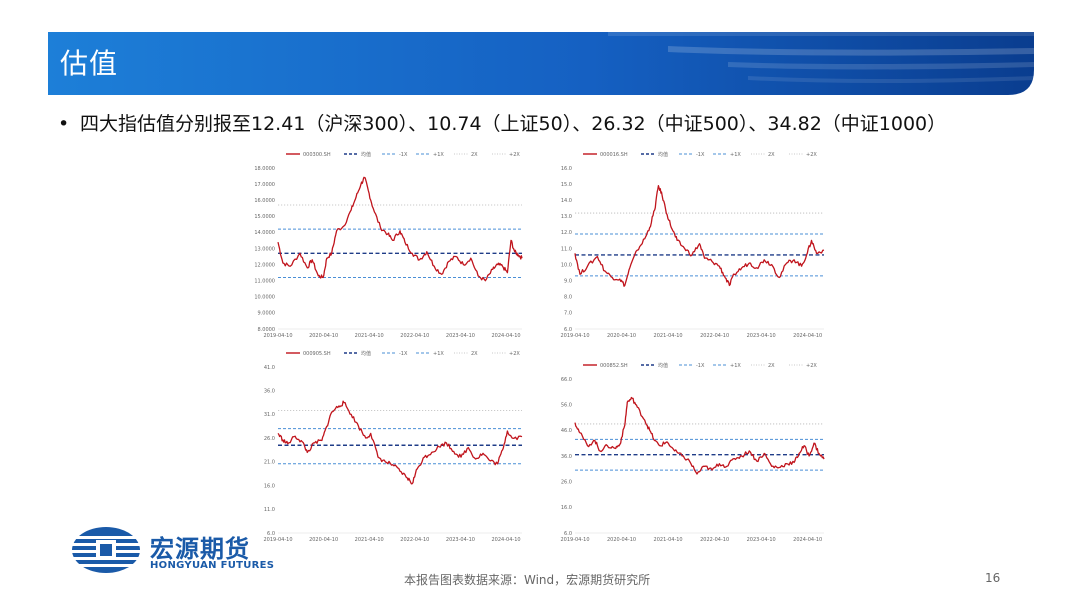 This screenshot has width=1080, height=608. What do you see at coordinates (566, 457) in the screenshot?
I see `y-tick-label: 36.0` at bounding box center [566, 457].